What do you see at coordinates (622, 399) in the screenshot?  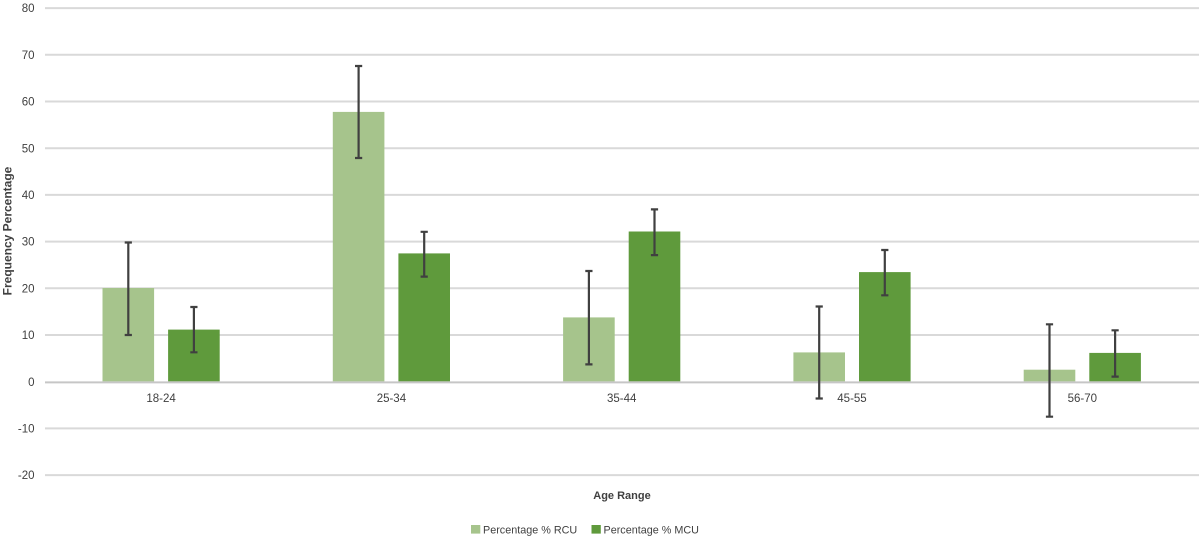 I see `svg-text: 35-44` at bounding box center [622, 399].